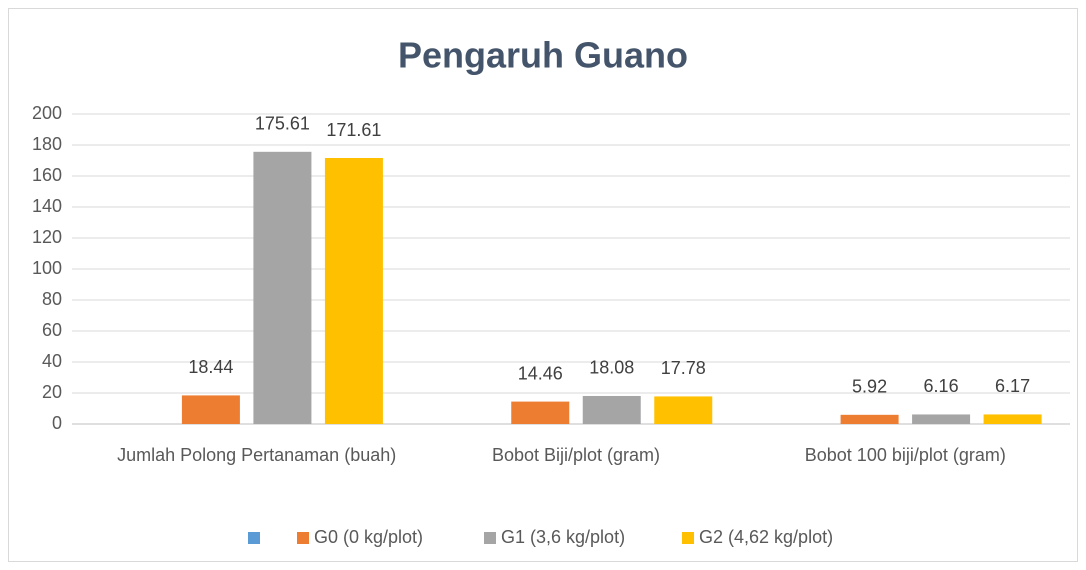 The height and width of the screenshot is (570, 1086). What do you see at coordinates (1012, 386) in the screenshot?
I see `value-label: 6.17` at bounding box center [1012, 386].